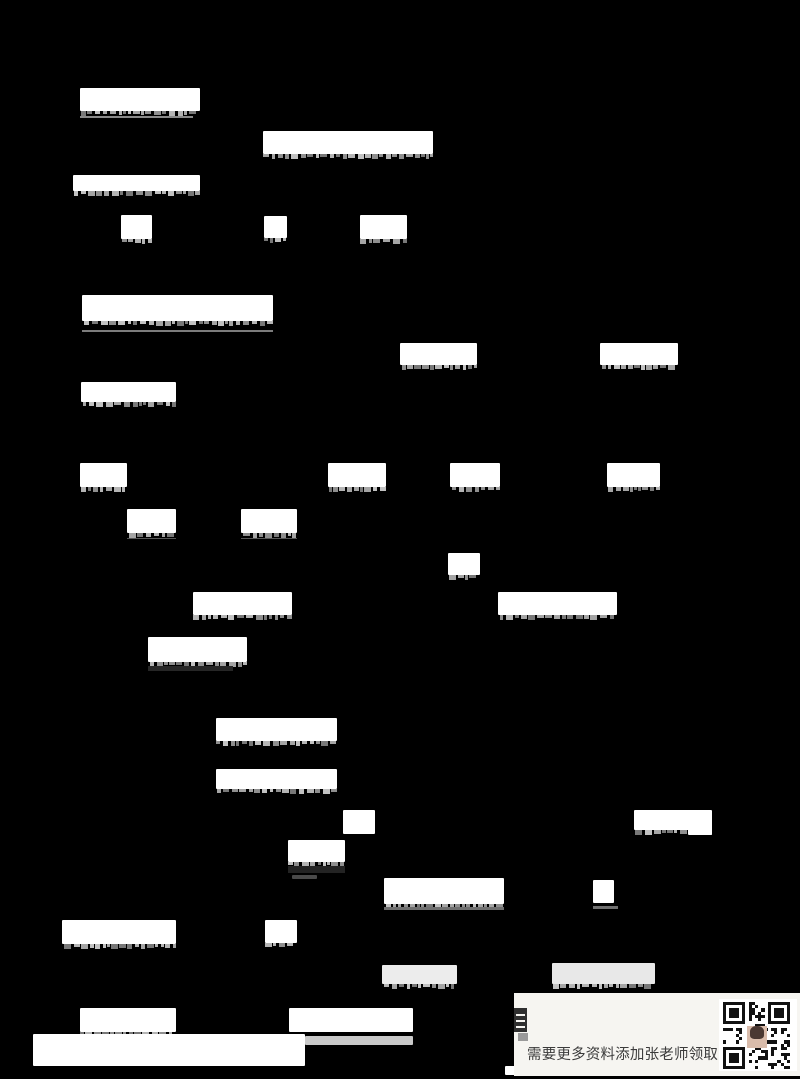  What do you see at coordinates (520, 1020) in the screenshot?
I see `cut-off-character` at bounding box center [520, 1020].